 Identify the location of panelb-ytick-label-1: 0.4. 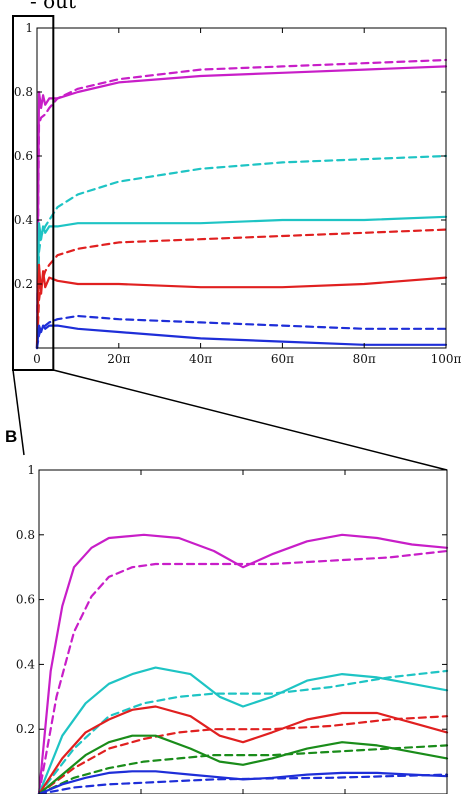
(25, 664).